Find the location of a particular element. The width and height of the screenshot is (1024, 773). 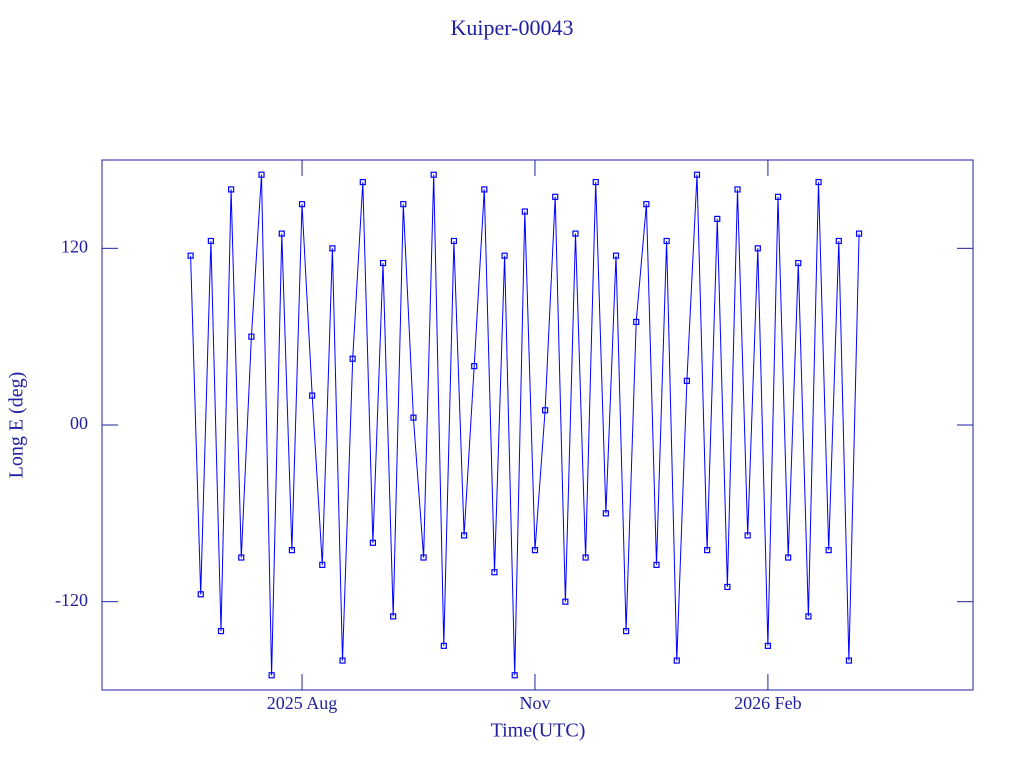

x-axis-label: Time(UTC) is located at coordinates (538, 731).